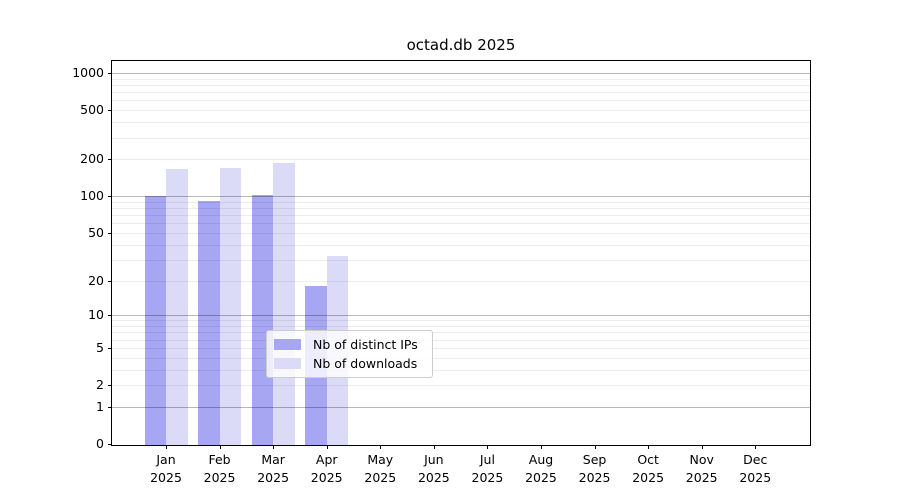 The image size is (900, 500). What do you see at coordinates (380, 468) in the screenshot?
I see `x-tick-label: May 2025` at bounding box center [380, 468].